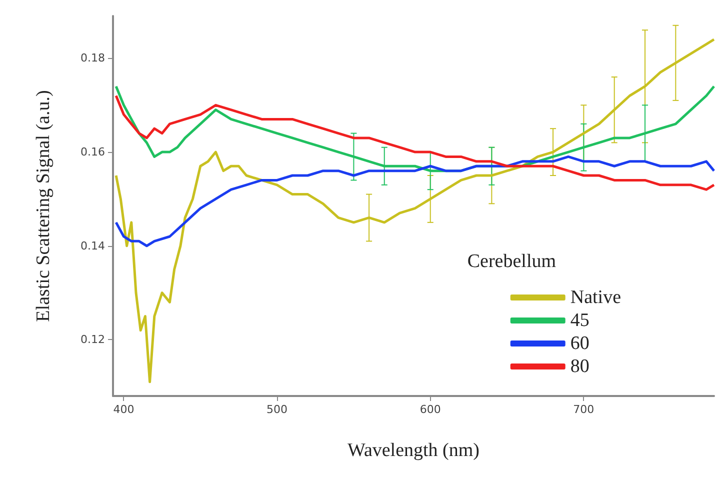 Image resolution: width=724 pixels, height=489 pixels. What do you see at coordinates (277, 409) in the screenshot?
I see `x-tick-label: 500` at bounding box center [277, 409].